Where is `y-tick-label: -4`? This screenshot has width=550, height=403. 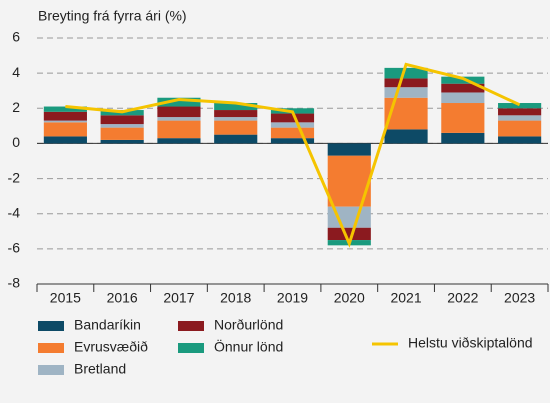
y-tick-label: -4 is located at coordinates (14, 212).